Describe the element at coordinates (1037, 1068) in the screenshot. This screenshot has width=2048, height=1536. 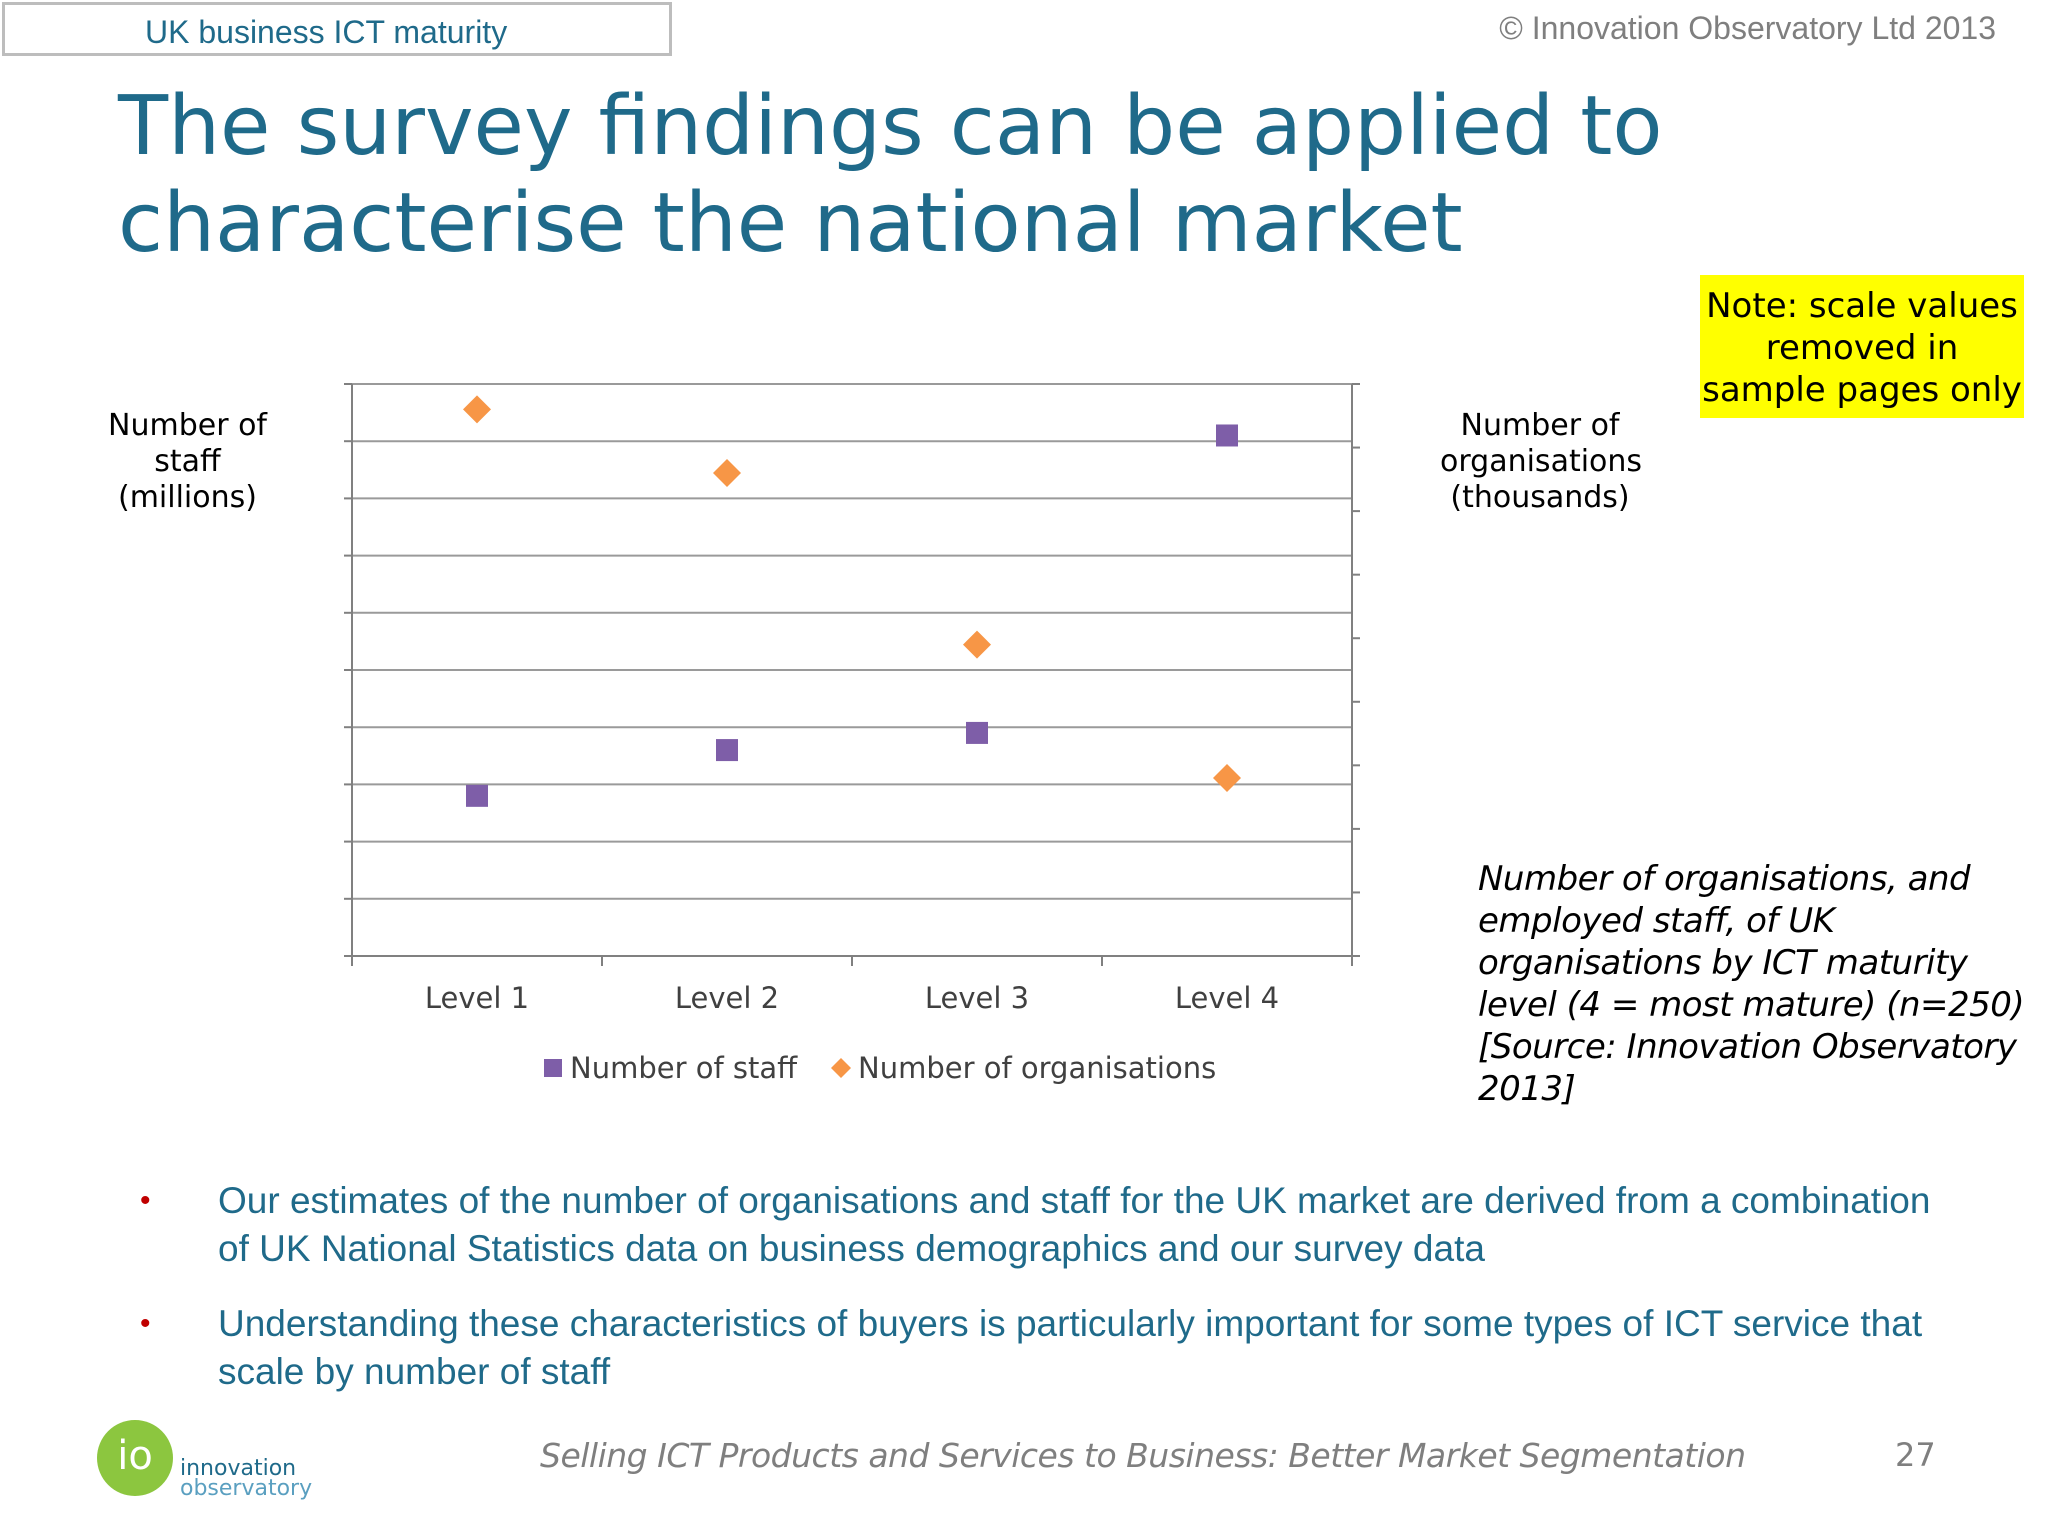
I see `legend-organisations-label: Number of organisations` at that location.